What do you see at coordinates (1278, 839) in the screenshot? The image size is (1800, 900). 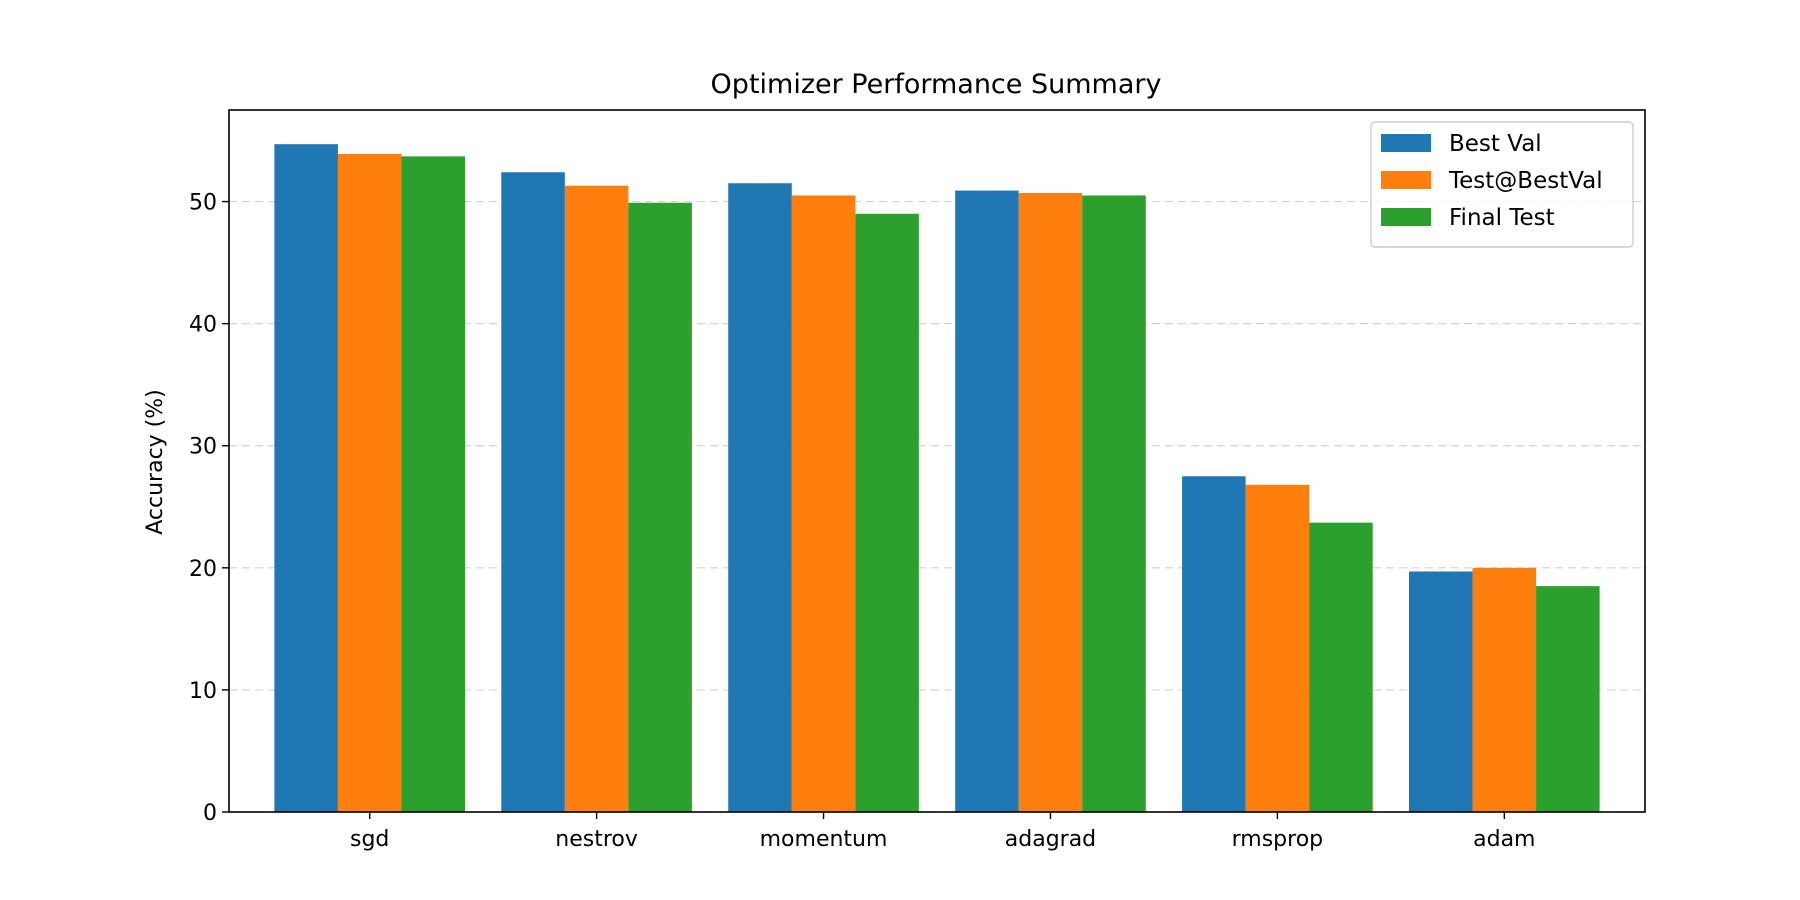 I see `x-tick-label-rmsprop: rmsprop` at bounding box center [1278, 839].